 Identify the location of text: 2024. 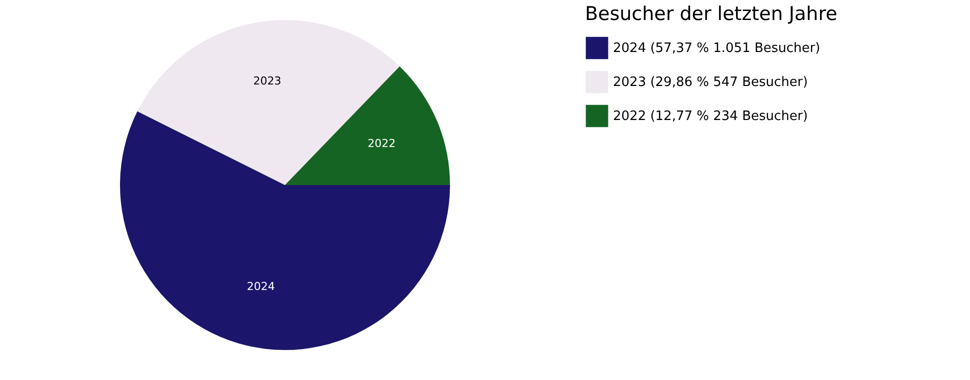
(260, 287).